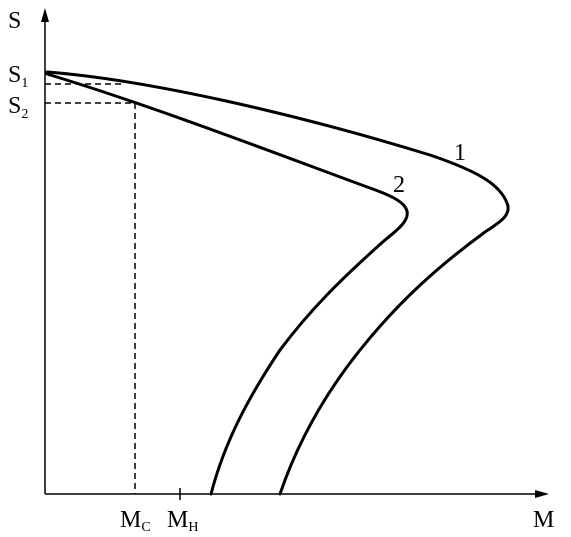  Describe the element at coordinates (543, 520) in the screenshot. I see `x-axis-label: M` at that location.